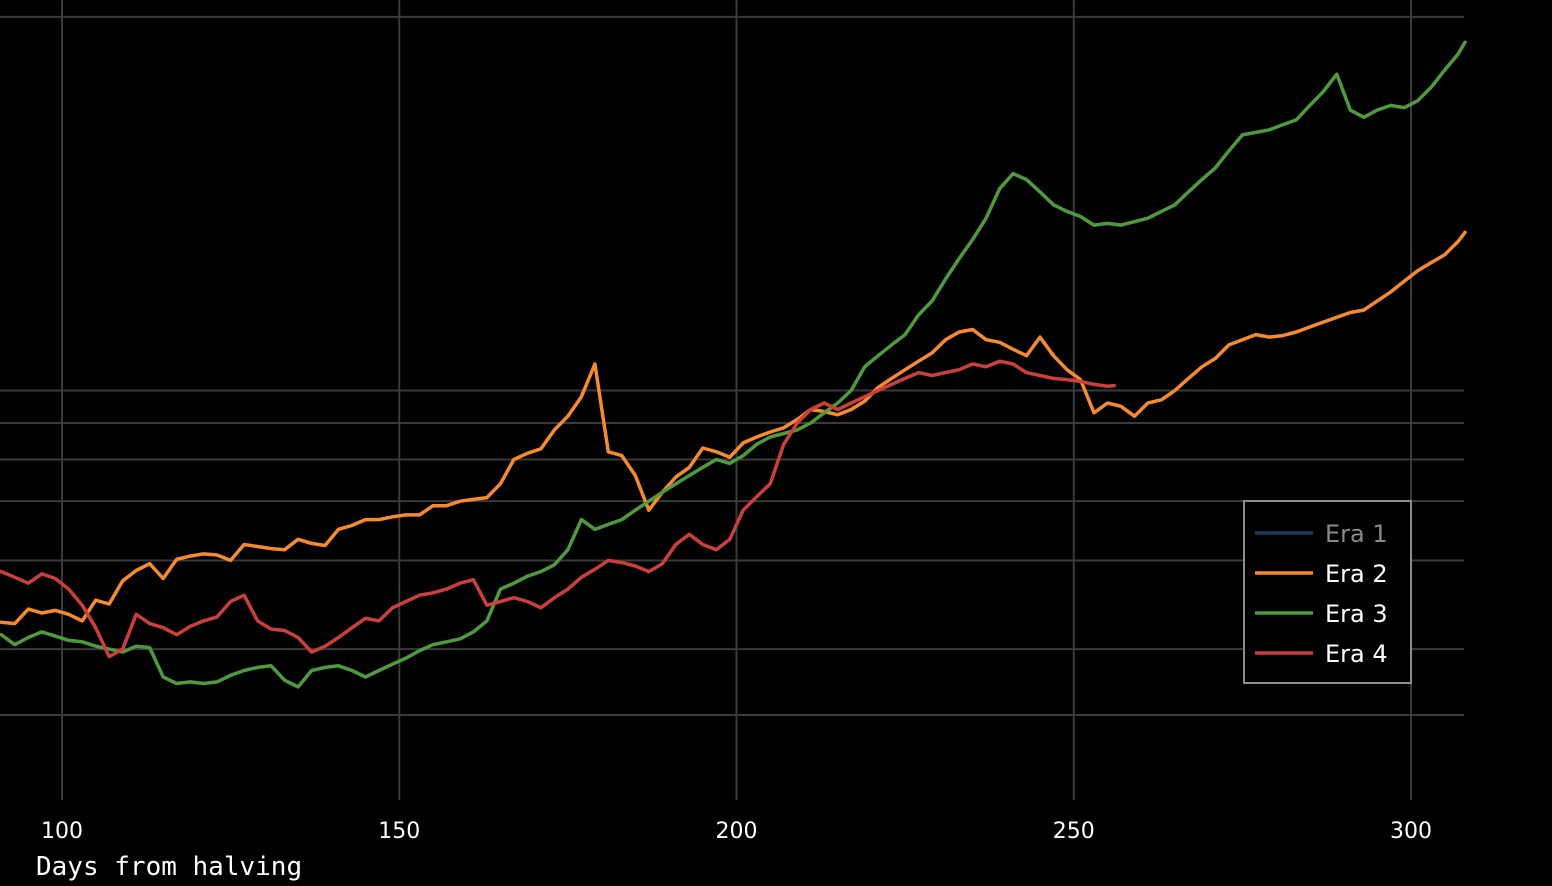  What do you see at coordinates (1321, 654) in the screenshot?
I see `legend-item-era-4: Era 4` at bounding box center [1321, 654].